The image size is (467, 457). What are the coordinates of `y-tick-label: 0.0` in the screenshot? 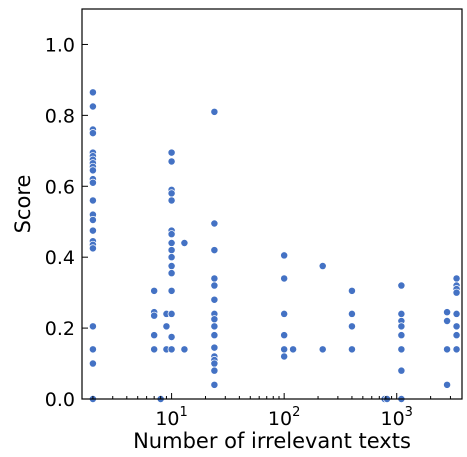 It's located at (60, 400).